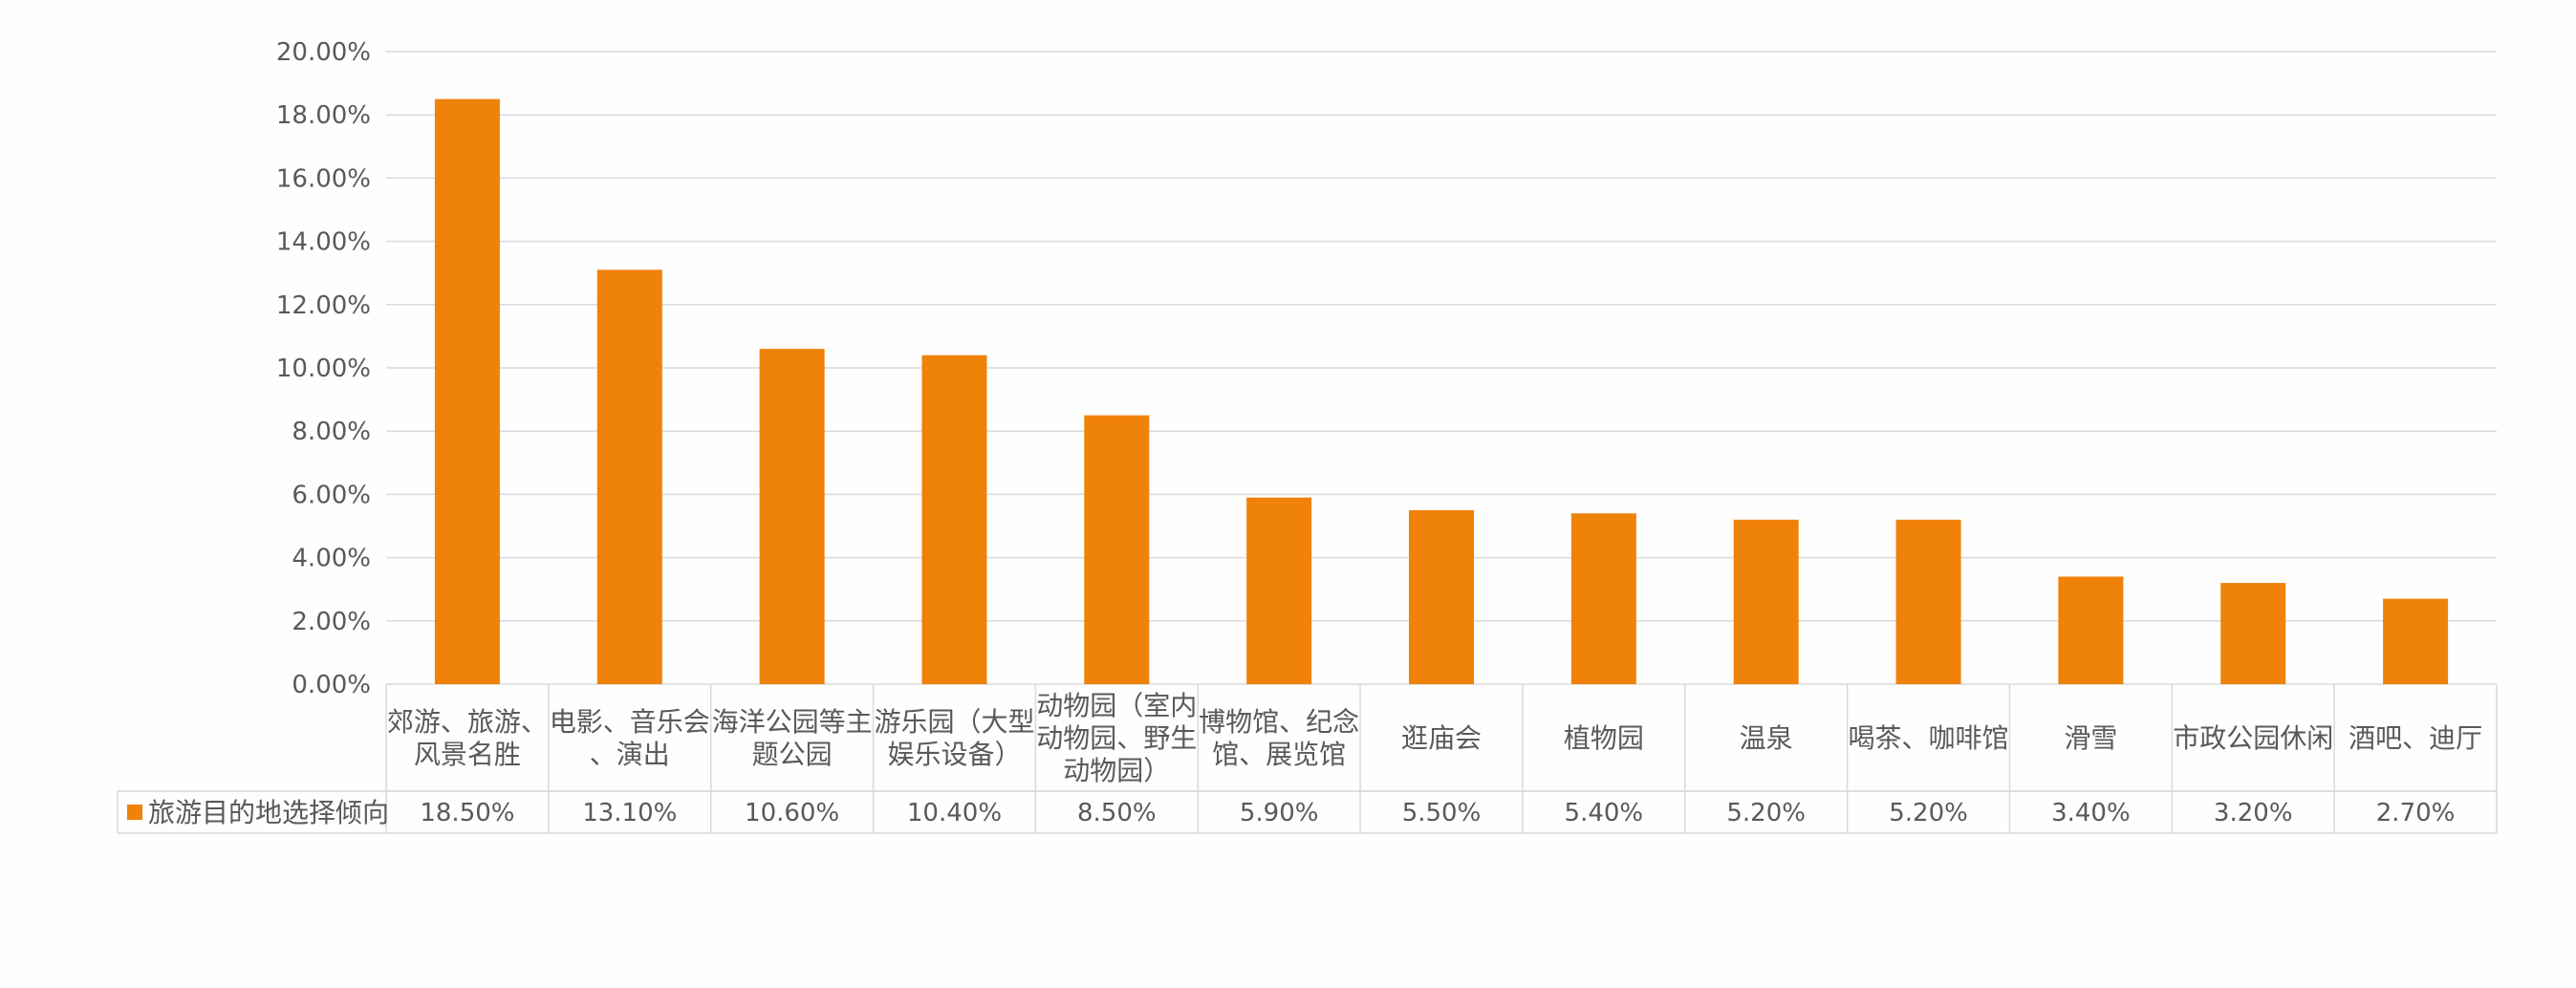  What do you see at coordinates (1442, 813) in the screenshot?
I see `data-label: 5.50%` at bounding box center [1442, 813].